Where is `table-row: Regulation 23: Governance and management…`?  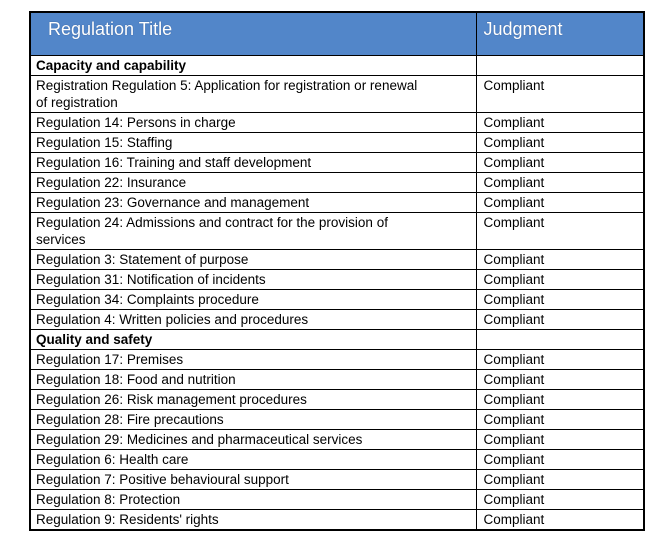
table-row: Regulation 23: Governance and management… is located at coordinates (337, 202).